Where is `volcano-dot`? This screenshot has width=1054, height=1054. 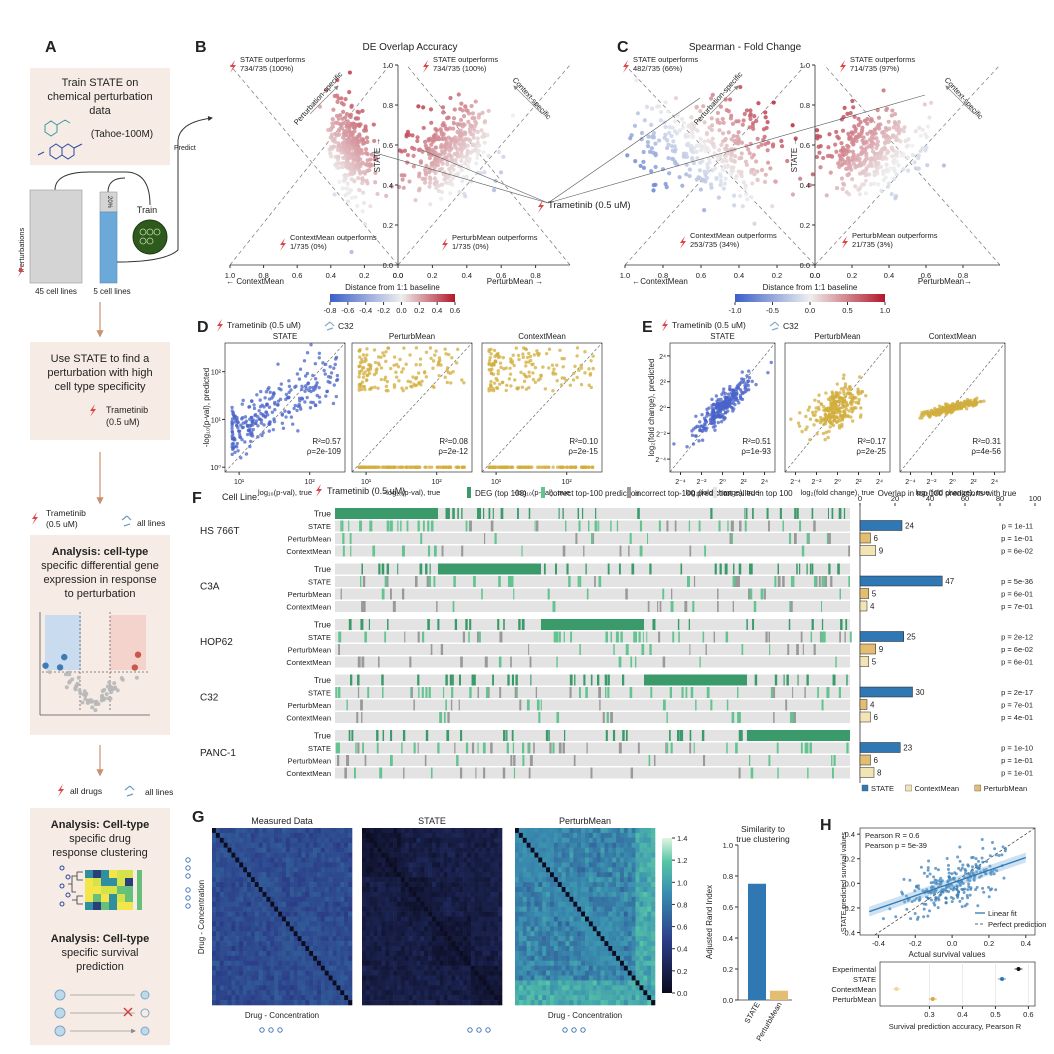
volcano-dot is located at coordinates (121, 677).